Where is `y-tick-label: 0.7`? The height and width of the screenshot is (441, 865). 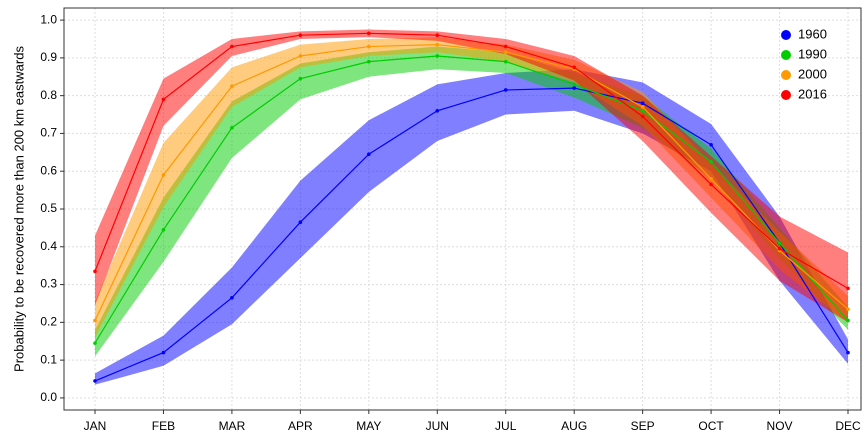
y-tick-label: 0.7 is located at coordinates (48, 133).